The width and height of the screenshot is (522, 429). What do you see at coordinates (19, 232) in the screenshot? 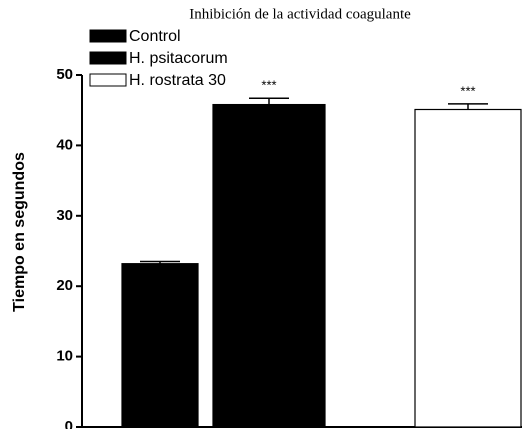
I see `y-axis-label: Tiempo en segundos` at bounding box center [19, 232].